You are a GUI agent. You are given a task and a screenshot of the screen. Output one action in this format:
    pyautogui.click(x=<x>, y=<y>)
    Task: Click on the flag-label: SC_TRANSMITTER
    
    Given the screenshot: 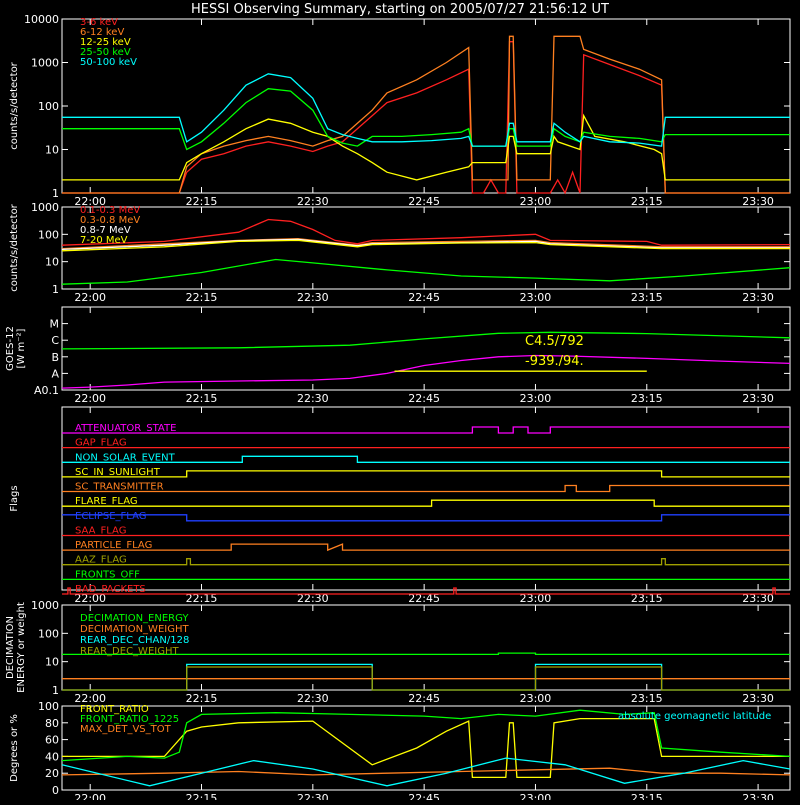 What is the action you would take?
    pyautogui.click(x=119, y=487)
    